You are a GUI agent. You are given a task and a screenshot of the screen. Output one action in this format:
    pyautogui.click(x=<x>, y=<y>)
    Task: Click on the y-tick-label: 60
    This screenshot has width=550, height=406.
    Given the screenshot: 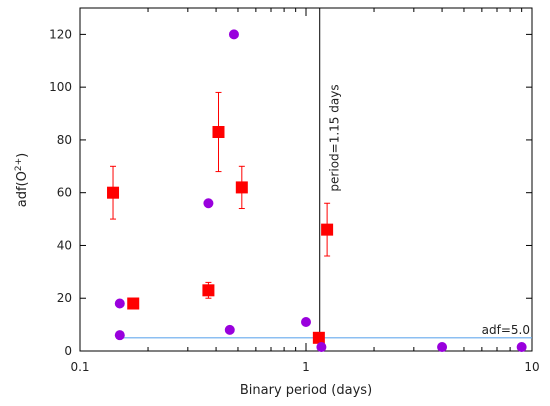 What is the action you would take?
    pyautogui.click(x=64, y=193)
    